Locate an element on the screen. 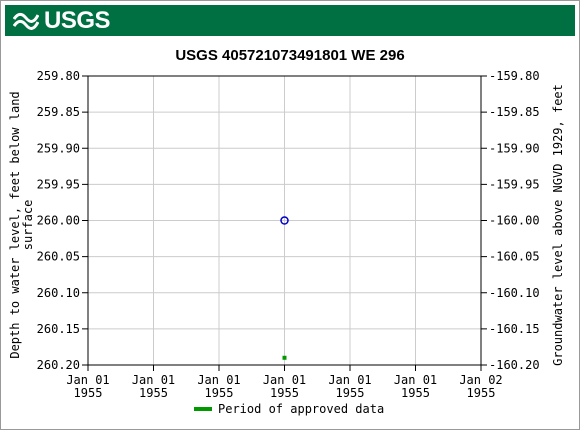 This screenshot has height=430, width=580. y-axis-left-label-line2: surface is located at coordinates (28, 225).